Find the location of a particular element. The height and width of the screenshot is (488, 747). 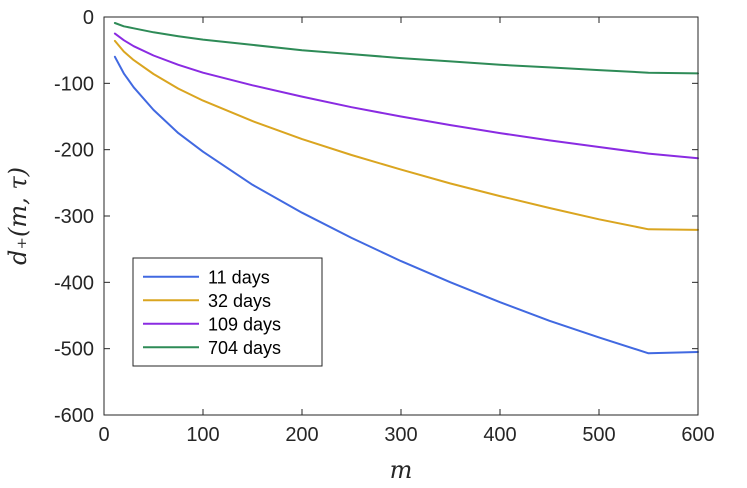

x-tick-label: 400 is located at coordinates (499, 435).